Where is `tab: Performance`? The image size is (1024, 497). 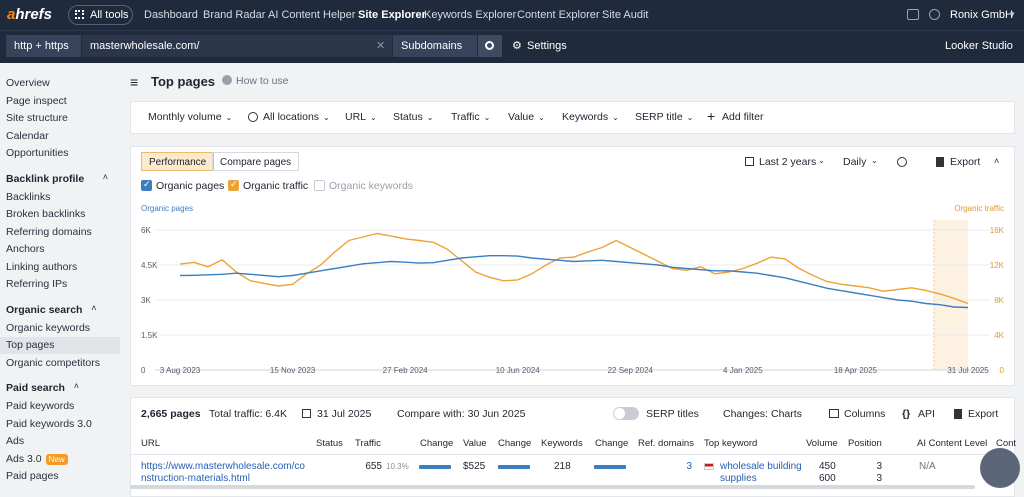 tab: Performance is located at coordinates (178, 161).